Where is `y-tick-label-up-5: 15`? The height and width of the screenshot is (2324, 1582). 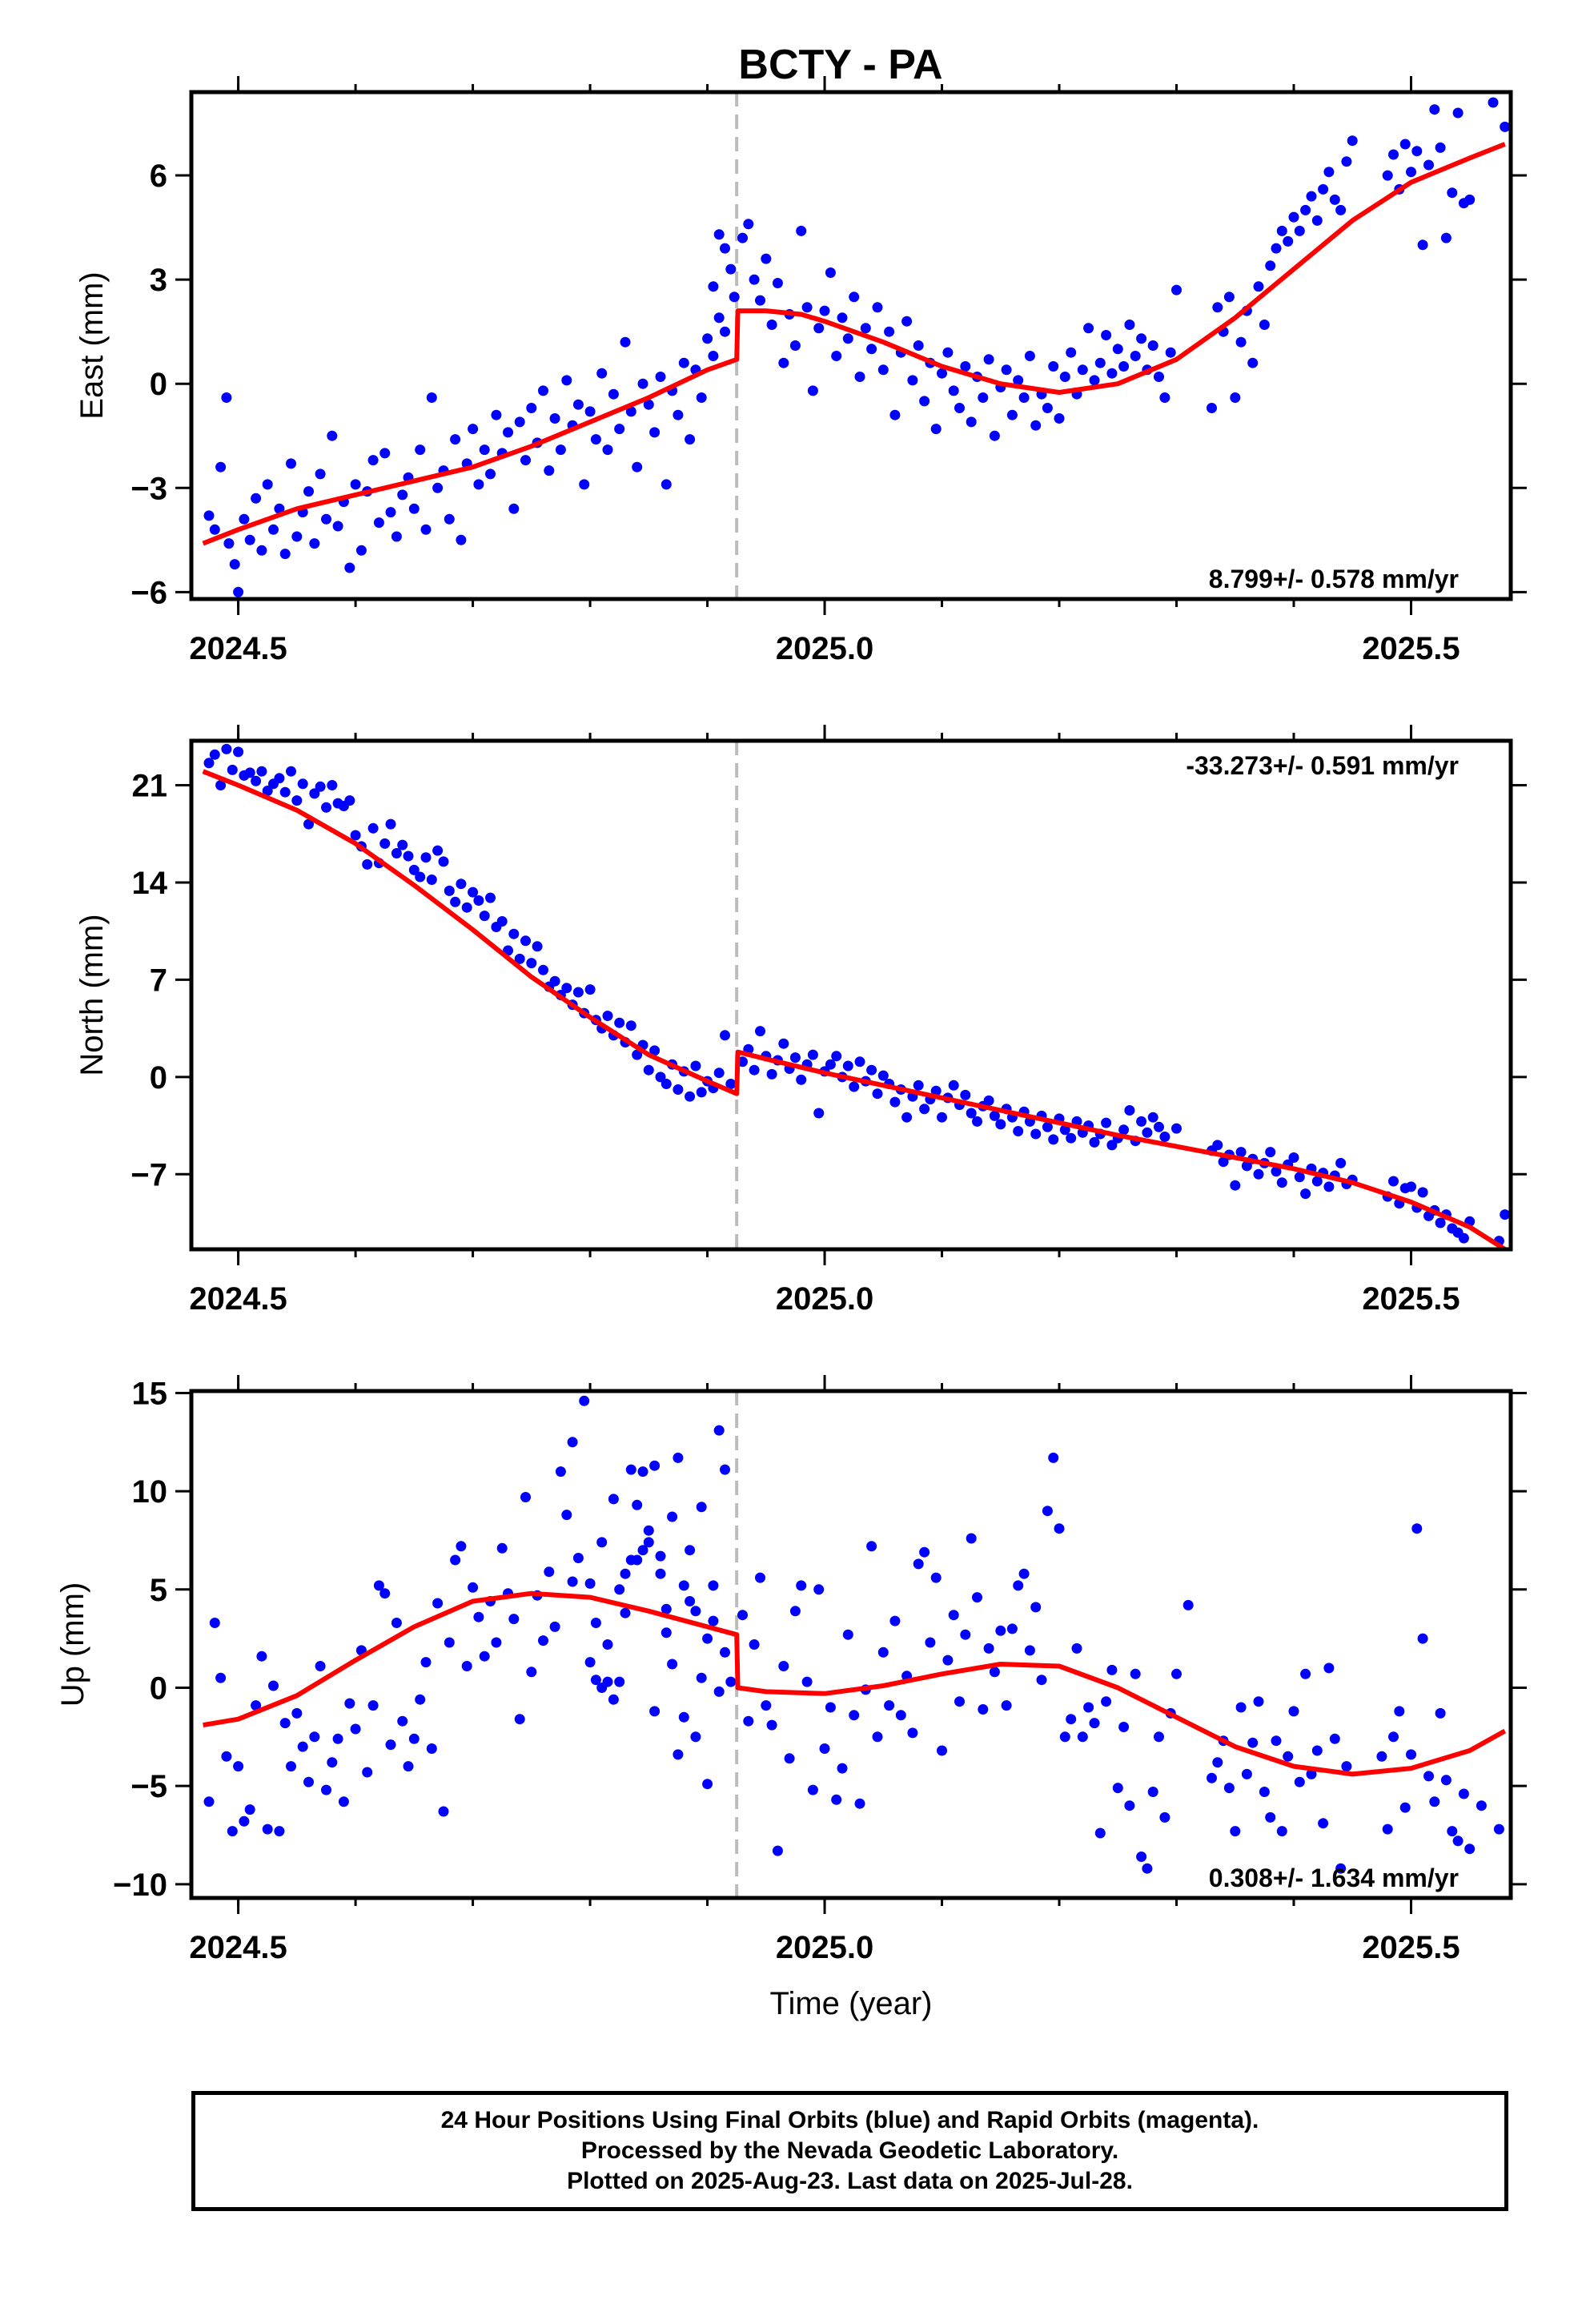 y-tick-label-up-5: 15 is located at coordinates (150, 1393).